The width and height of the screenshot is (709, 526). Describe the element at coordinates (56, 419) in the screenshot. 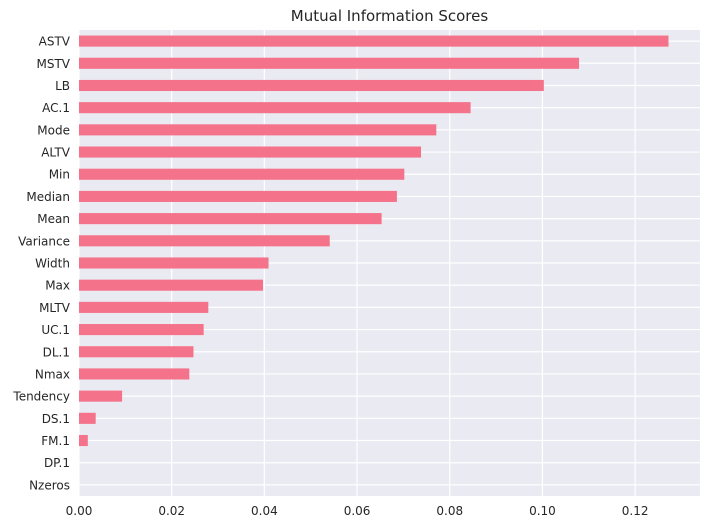

I see `y-tick-label: DS.1` at that location.